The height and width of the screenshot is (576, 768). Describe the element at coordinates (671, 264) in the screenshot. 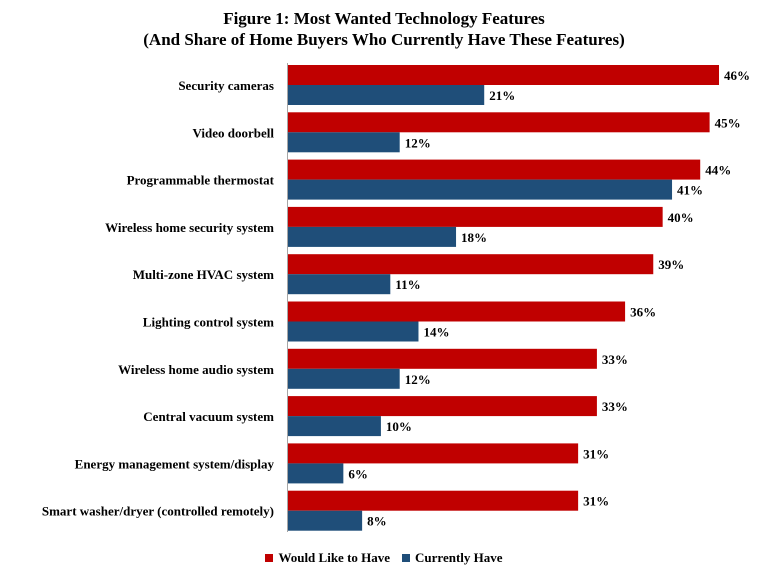

I see `data-label: 39%` at that location.